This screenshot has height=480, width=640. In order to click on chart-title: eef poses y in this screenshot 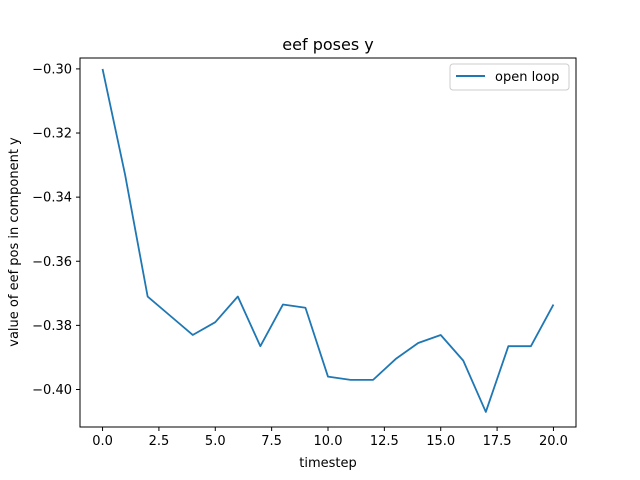, I will do `click(327, 44)`.